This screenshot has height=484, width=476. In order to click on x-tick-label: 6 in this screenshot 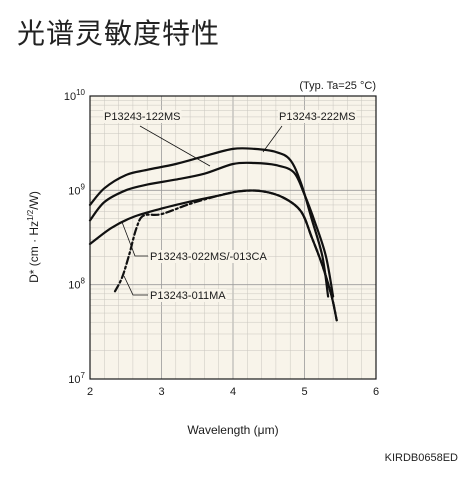, I will do `click(376, 392)`.